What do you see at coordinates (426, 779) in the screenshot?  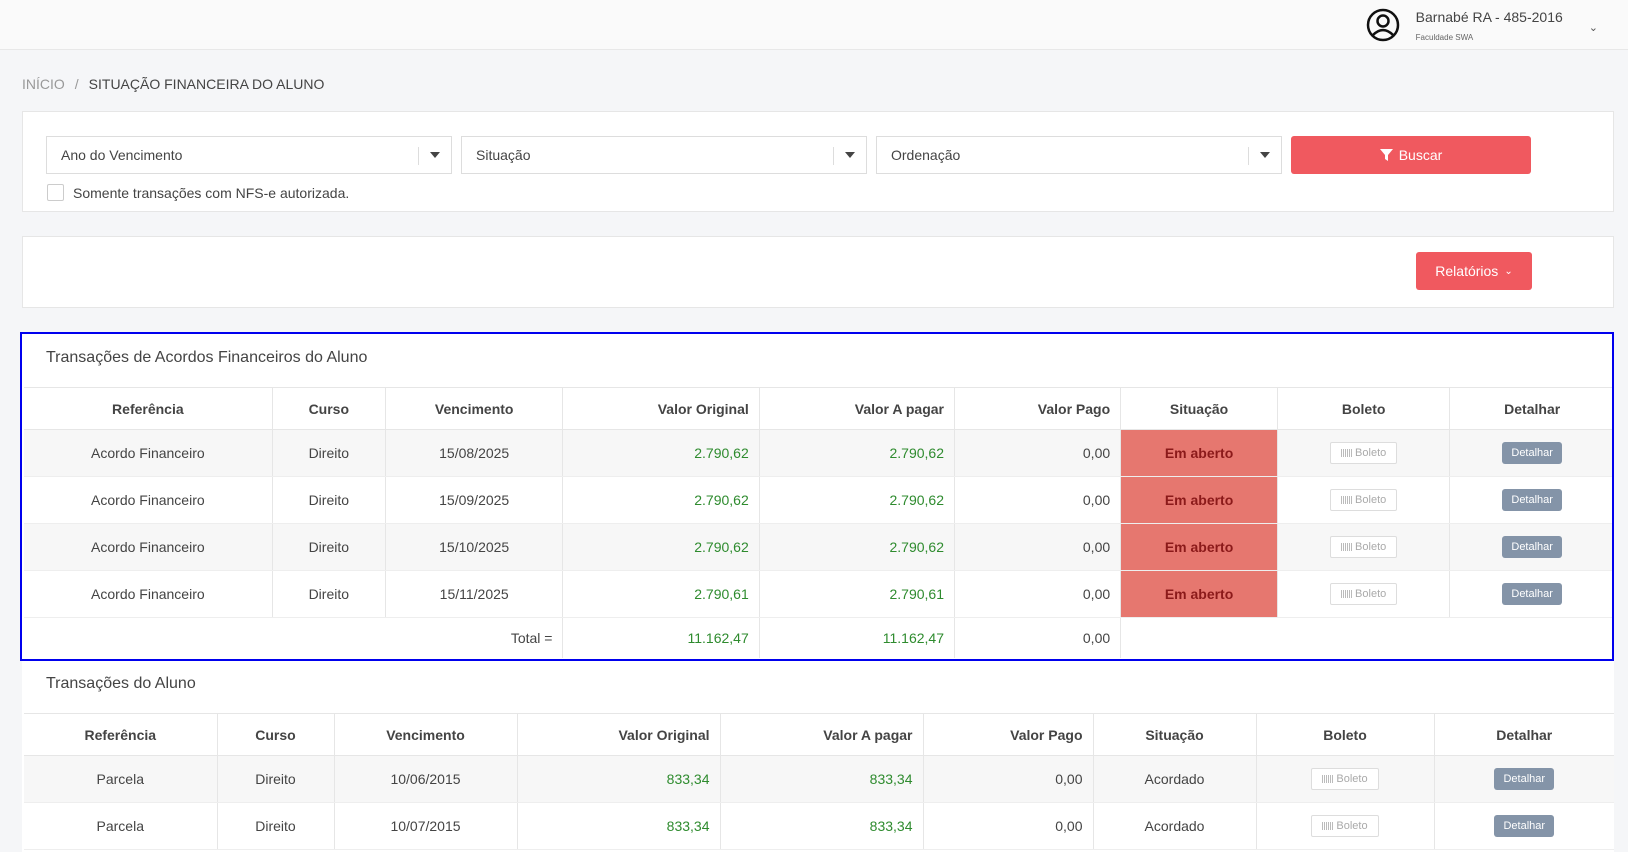 I see `cell-due-date: 10/06/2015` at bounding box center [426, 779].